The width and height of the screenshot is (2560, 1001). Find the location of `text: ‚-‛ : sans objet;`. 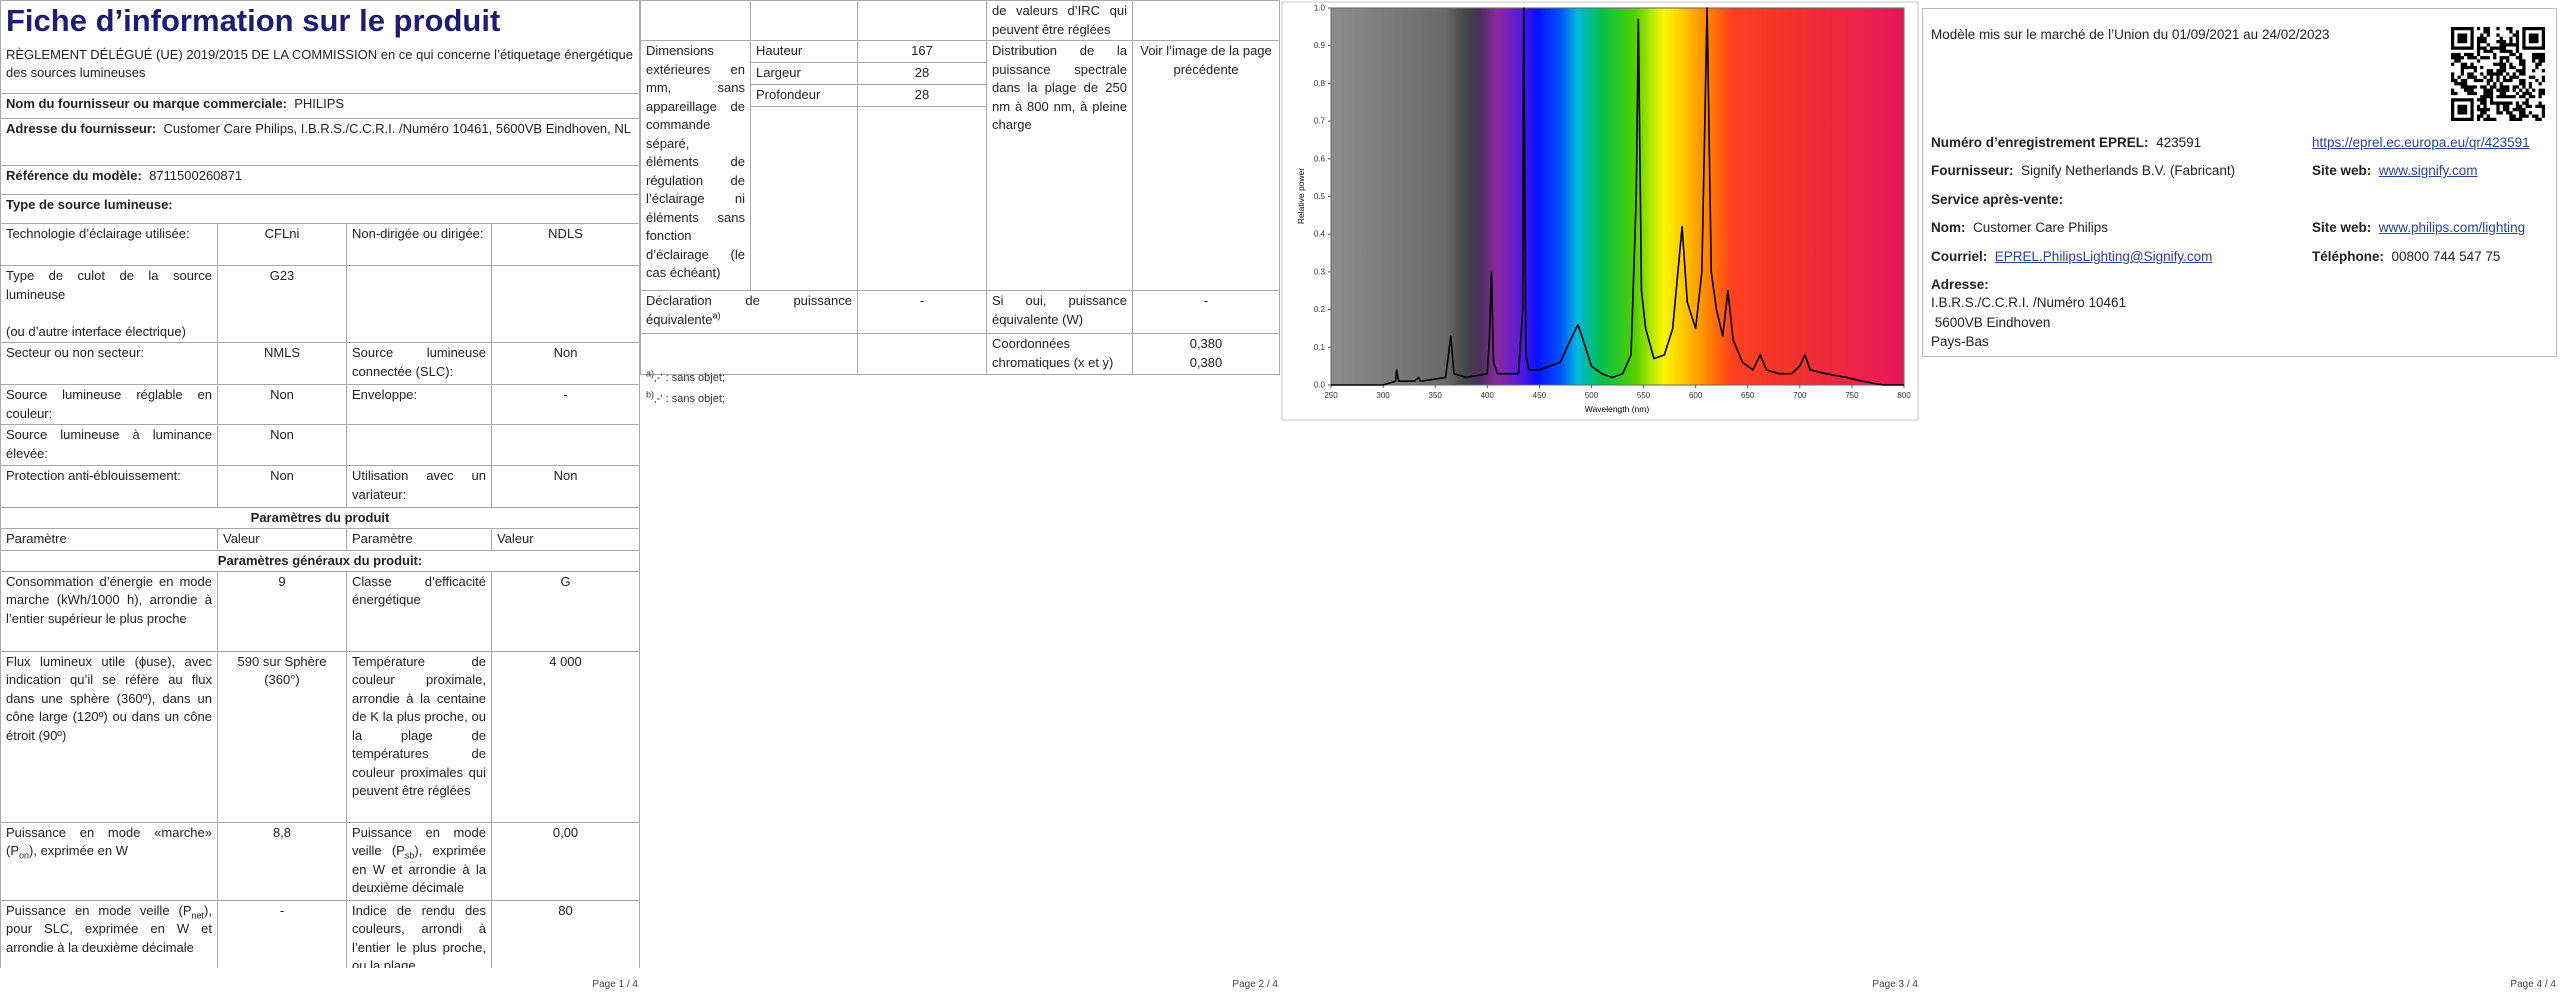

text: ‚-‛ : sans objet; is located at coordinates (689, 399).